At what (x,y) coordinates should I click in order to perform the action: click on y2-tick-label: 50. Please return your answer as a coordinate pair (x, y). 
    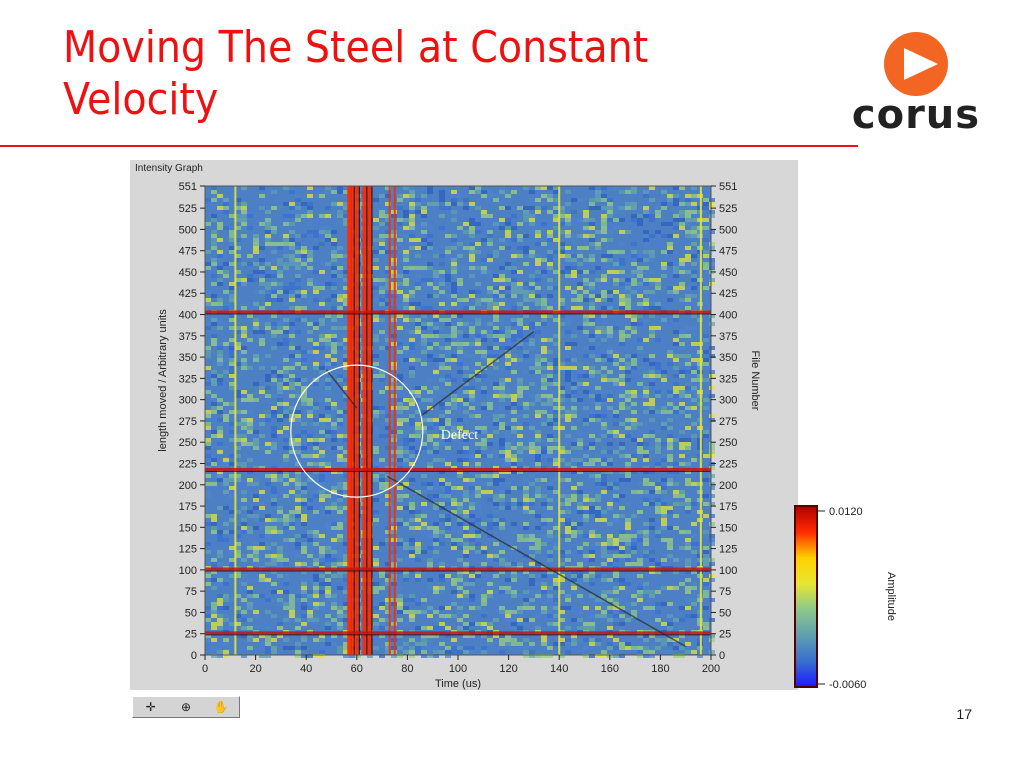
    Looking at the image, I should click on (725, 613).